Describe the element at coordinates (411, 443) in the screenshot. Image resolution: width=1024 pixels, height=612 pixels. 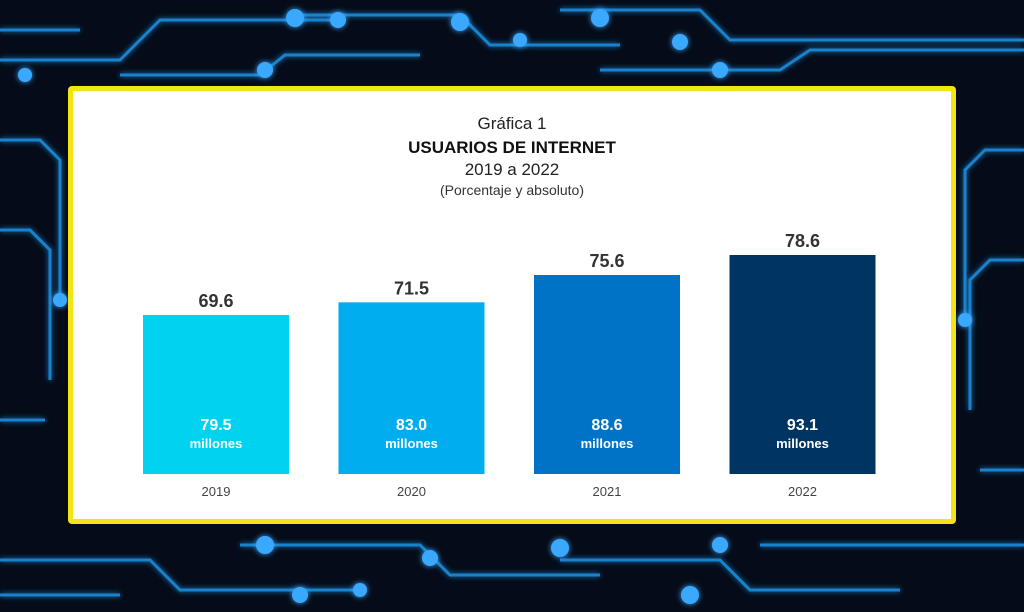
I see `absolute-unit-2020: millones` at that location.